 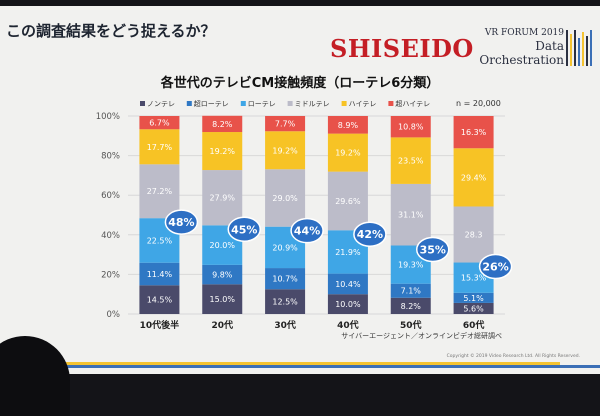 I want to click on x-tick-label: 50代, so click(x=411, y=325).